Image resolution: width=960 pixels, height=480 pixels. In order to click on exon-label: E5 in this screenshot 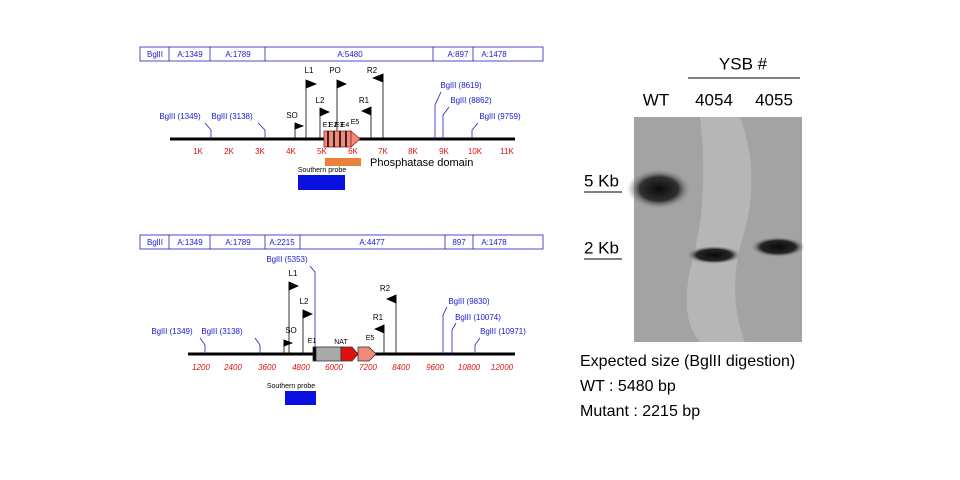, I will do `click(355, 122)`.